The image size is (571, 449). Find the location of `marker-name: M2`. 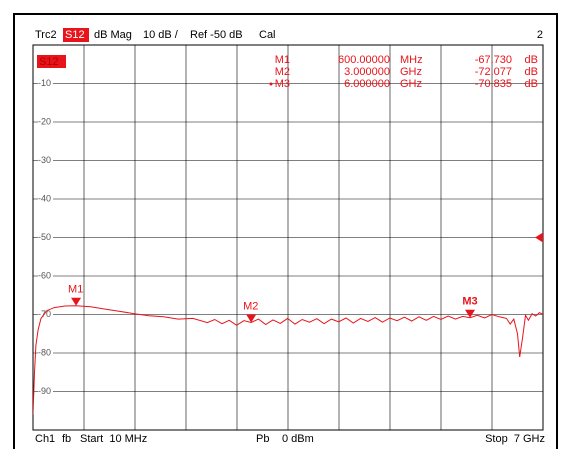

marker-name: M2 is located at coordinates (282, 72).